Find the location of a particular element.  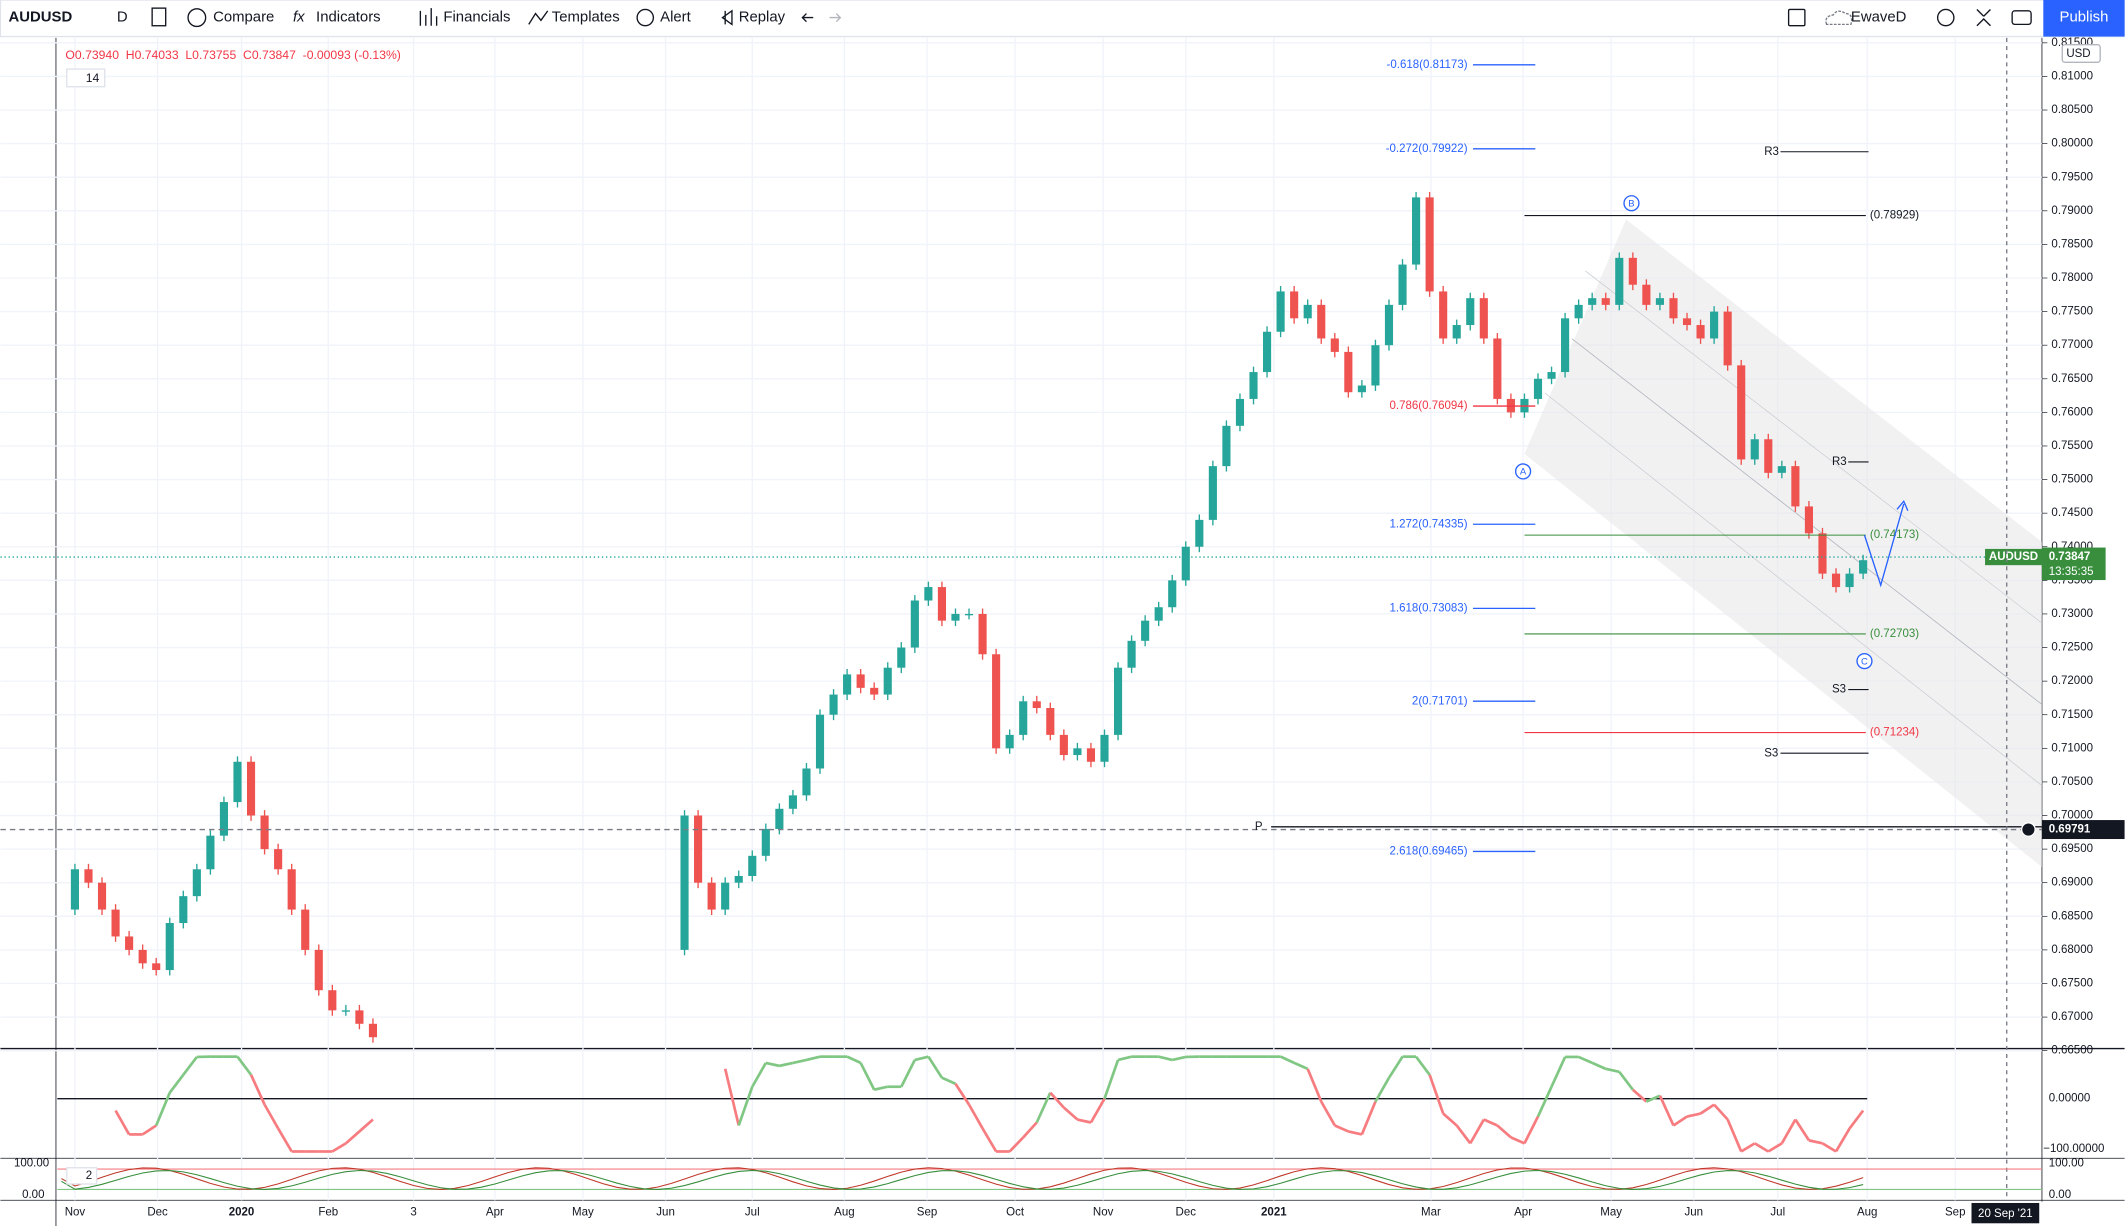

time-label: Feb is located at coordinates (328, 1212).